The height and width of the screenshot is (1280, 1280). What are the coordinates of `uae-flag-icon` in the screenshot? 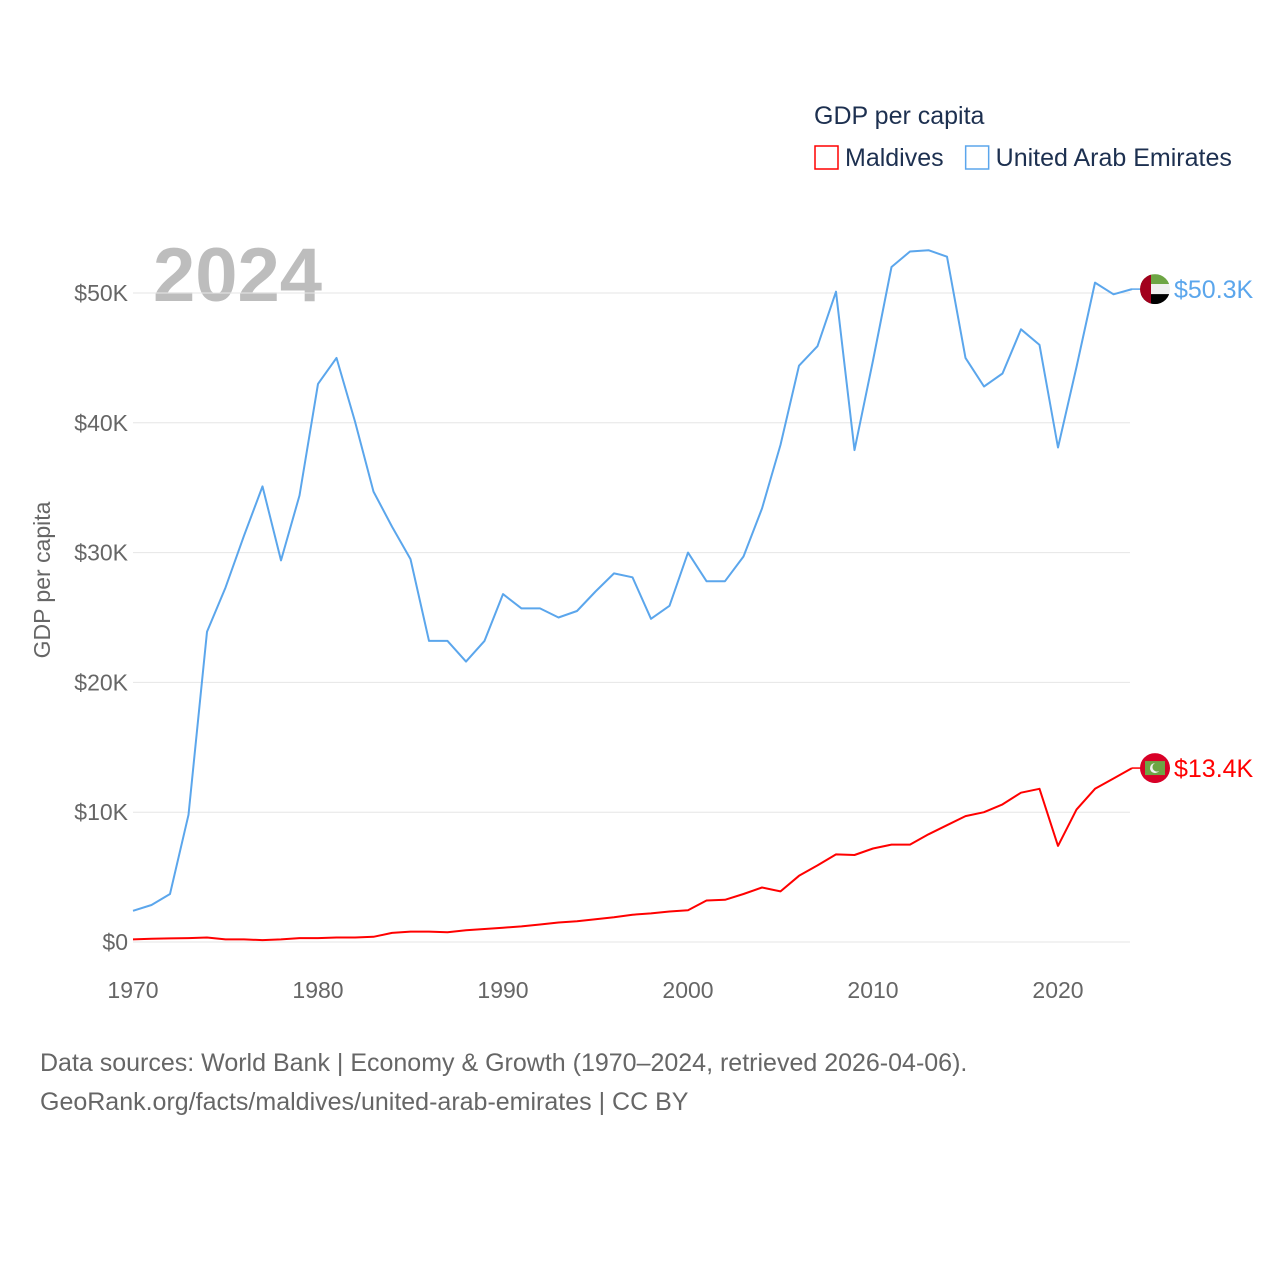 It's located at (1155, 289).